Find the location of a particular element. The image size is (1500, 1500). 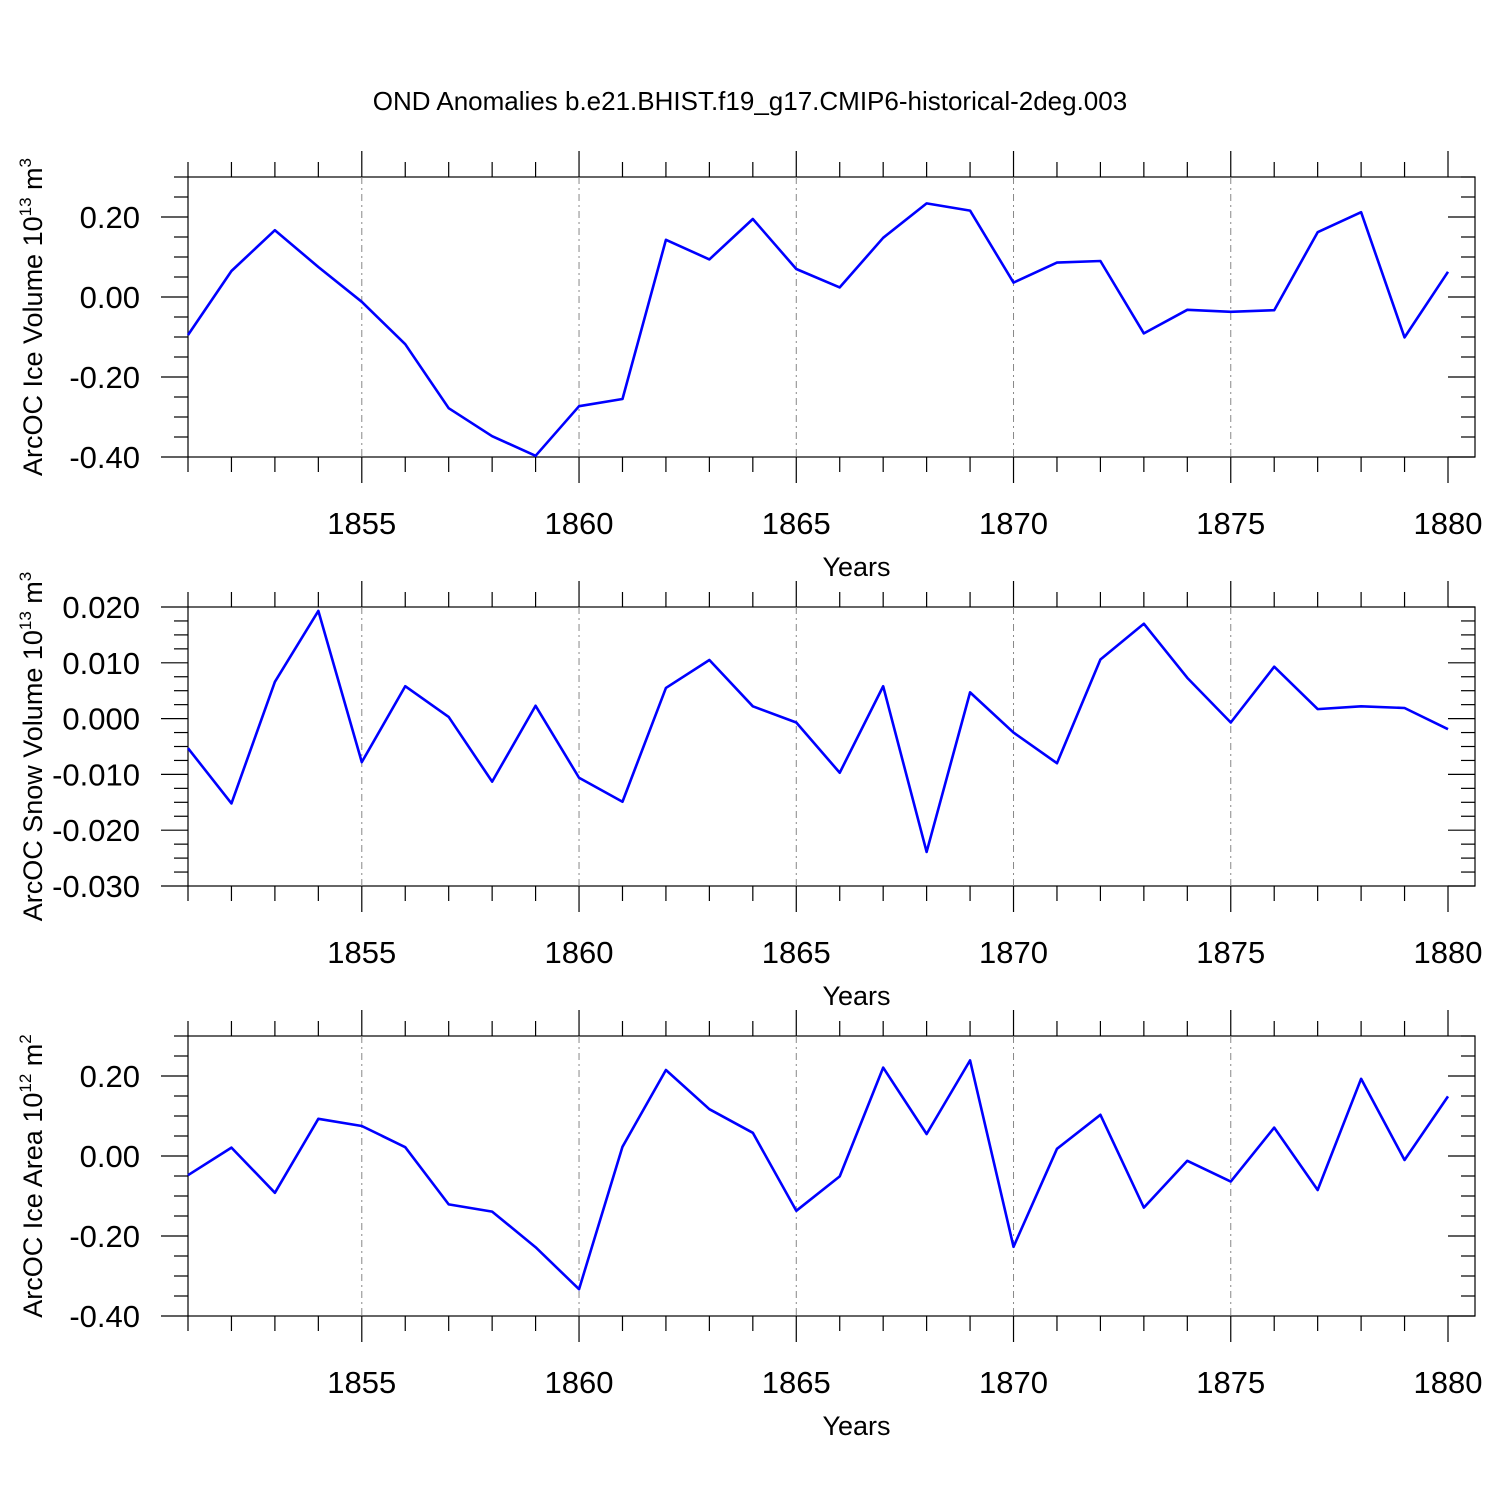

y-axis-title: ArcOC Snow Volume 1013 m3 is located at coordinates (32, 747).